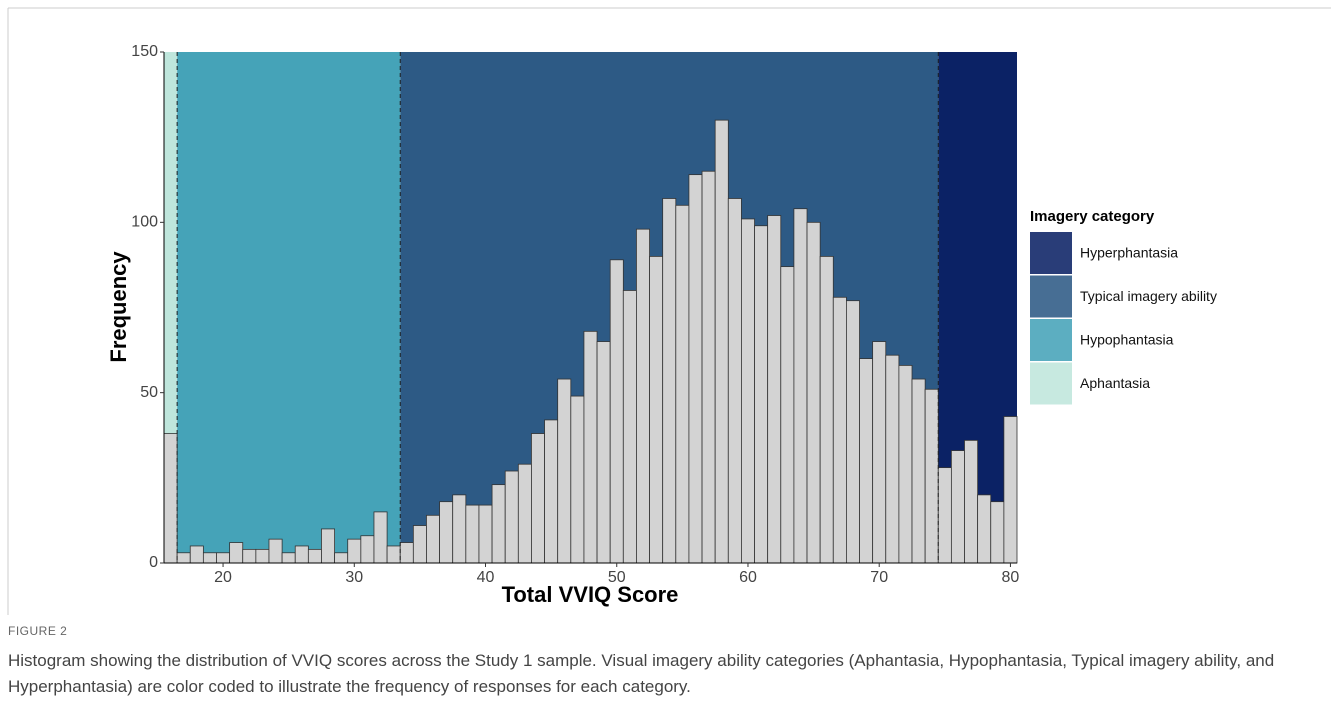  Describe the element at coordinates (1129, 253) in the screenshot. I see `legend-label: Hyperphantasia` at that location.